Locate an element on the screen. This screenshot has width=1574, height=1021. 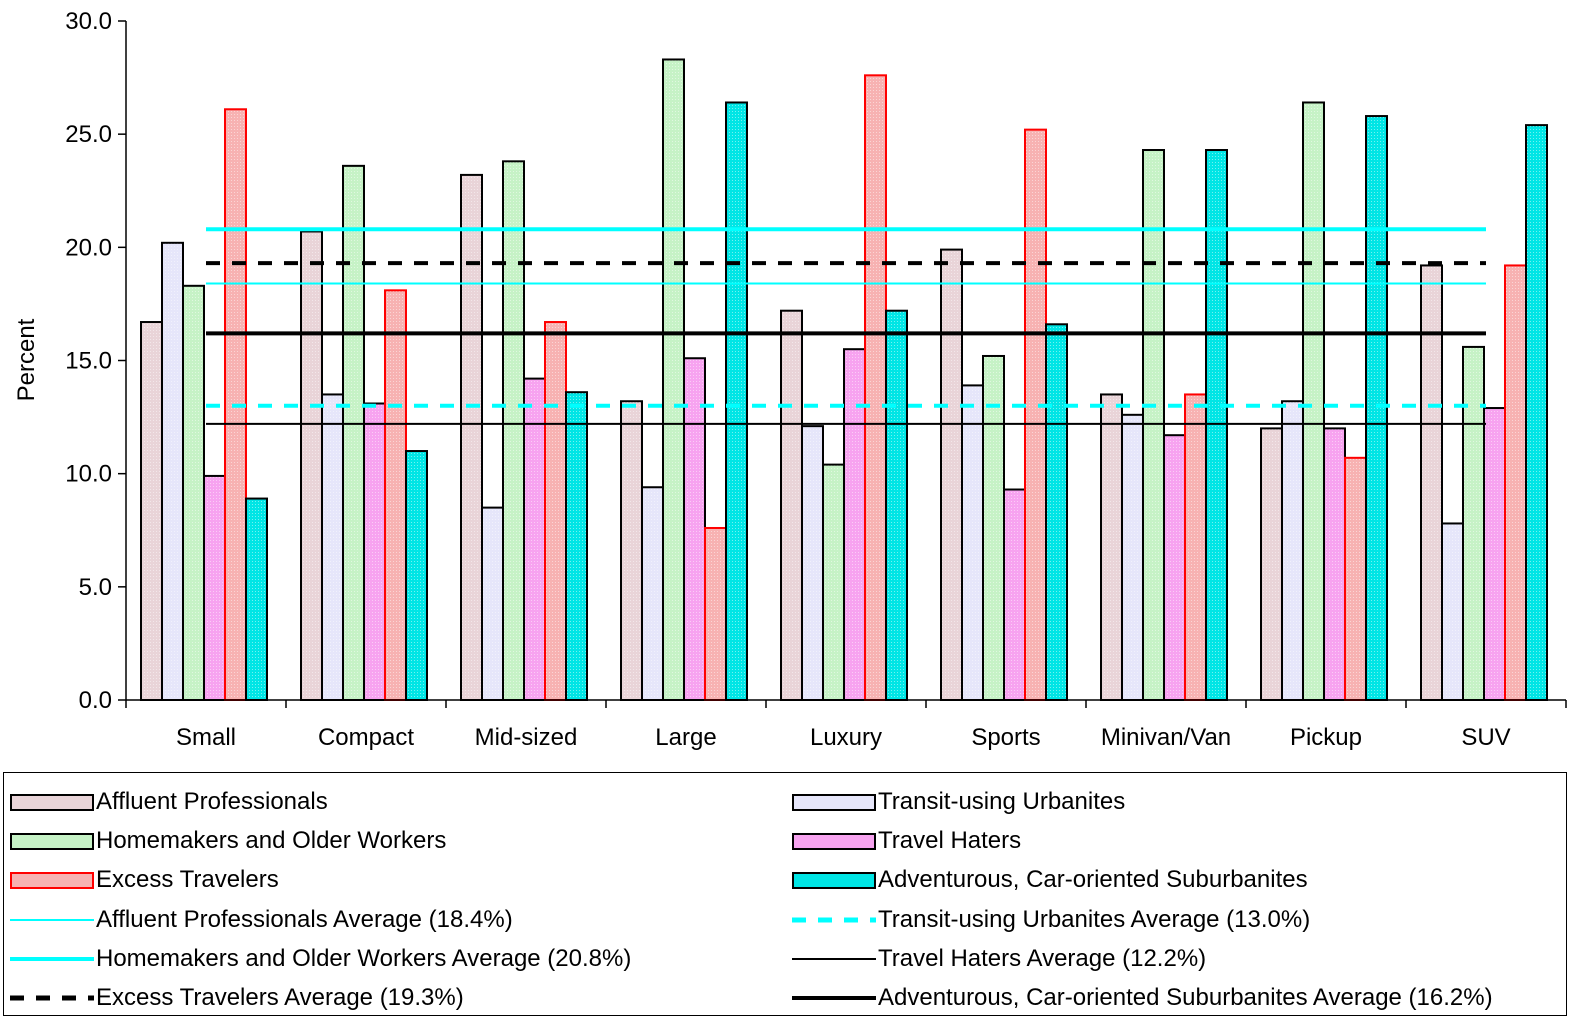
legend-item: Transit-using Urbanites Average (13.0%) is located at coordinates (1051, 920).